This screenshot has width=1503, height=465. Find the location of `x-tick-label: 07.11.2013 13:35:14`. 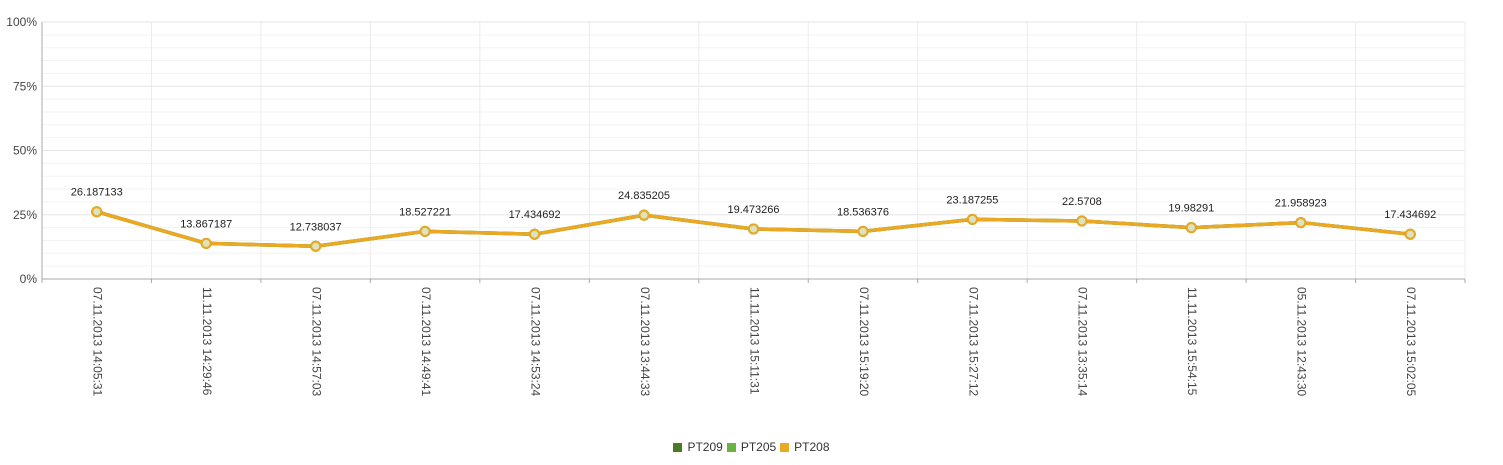

x-tick-label: 07.11.2013 13:35:14 is located at coordinates (1083, 342).